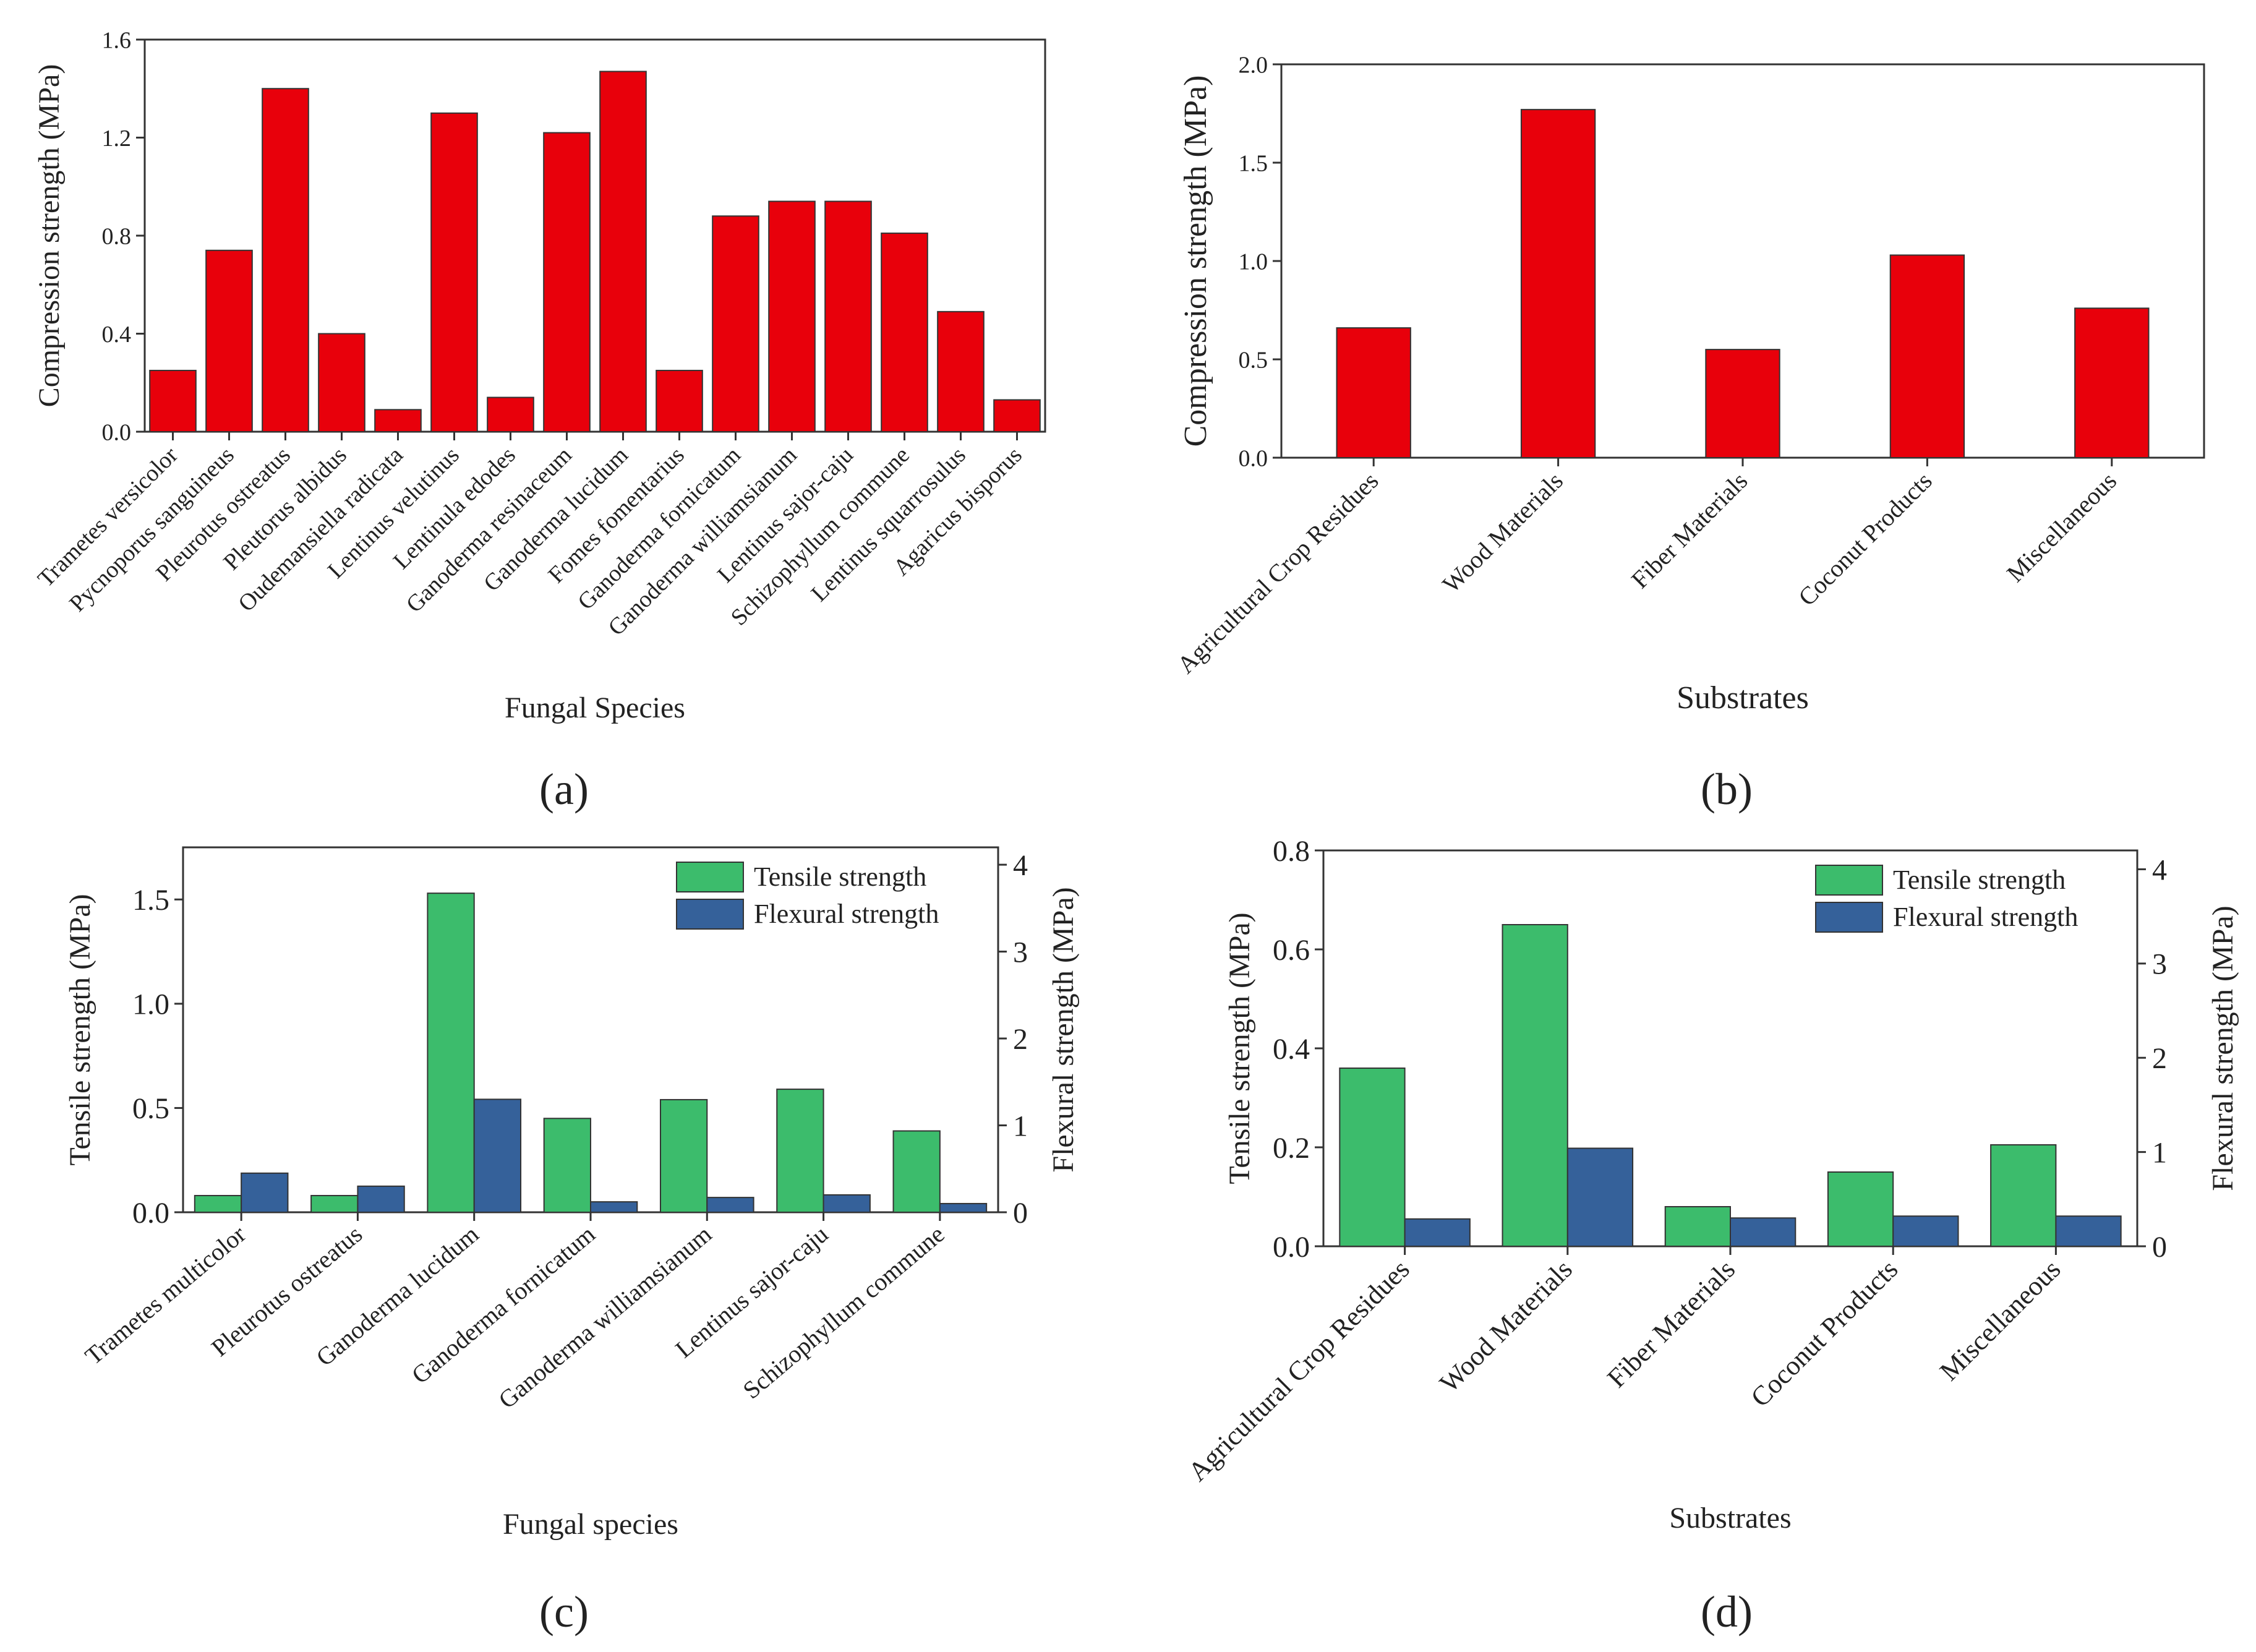  Describe the element at coordinates (605, 1317) in the screenshot. I see `x-tick-label: Ganoderma williamsianum` at that location.